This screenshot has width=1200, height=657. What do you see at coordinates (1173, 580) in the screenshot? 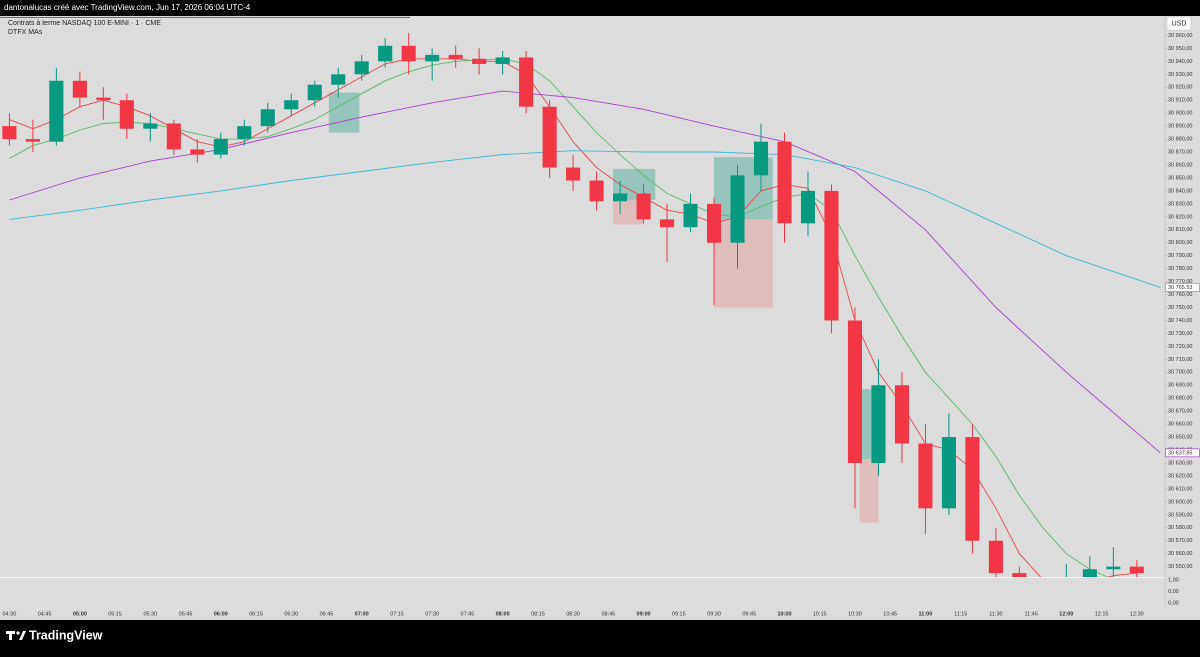
I see `lower-pane-label: 1,00` at bounding box center [1173, 580].